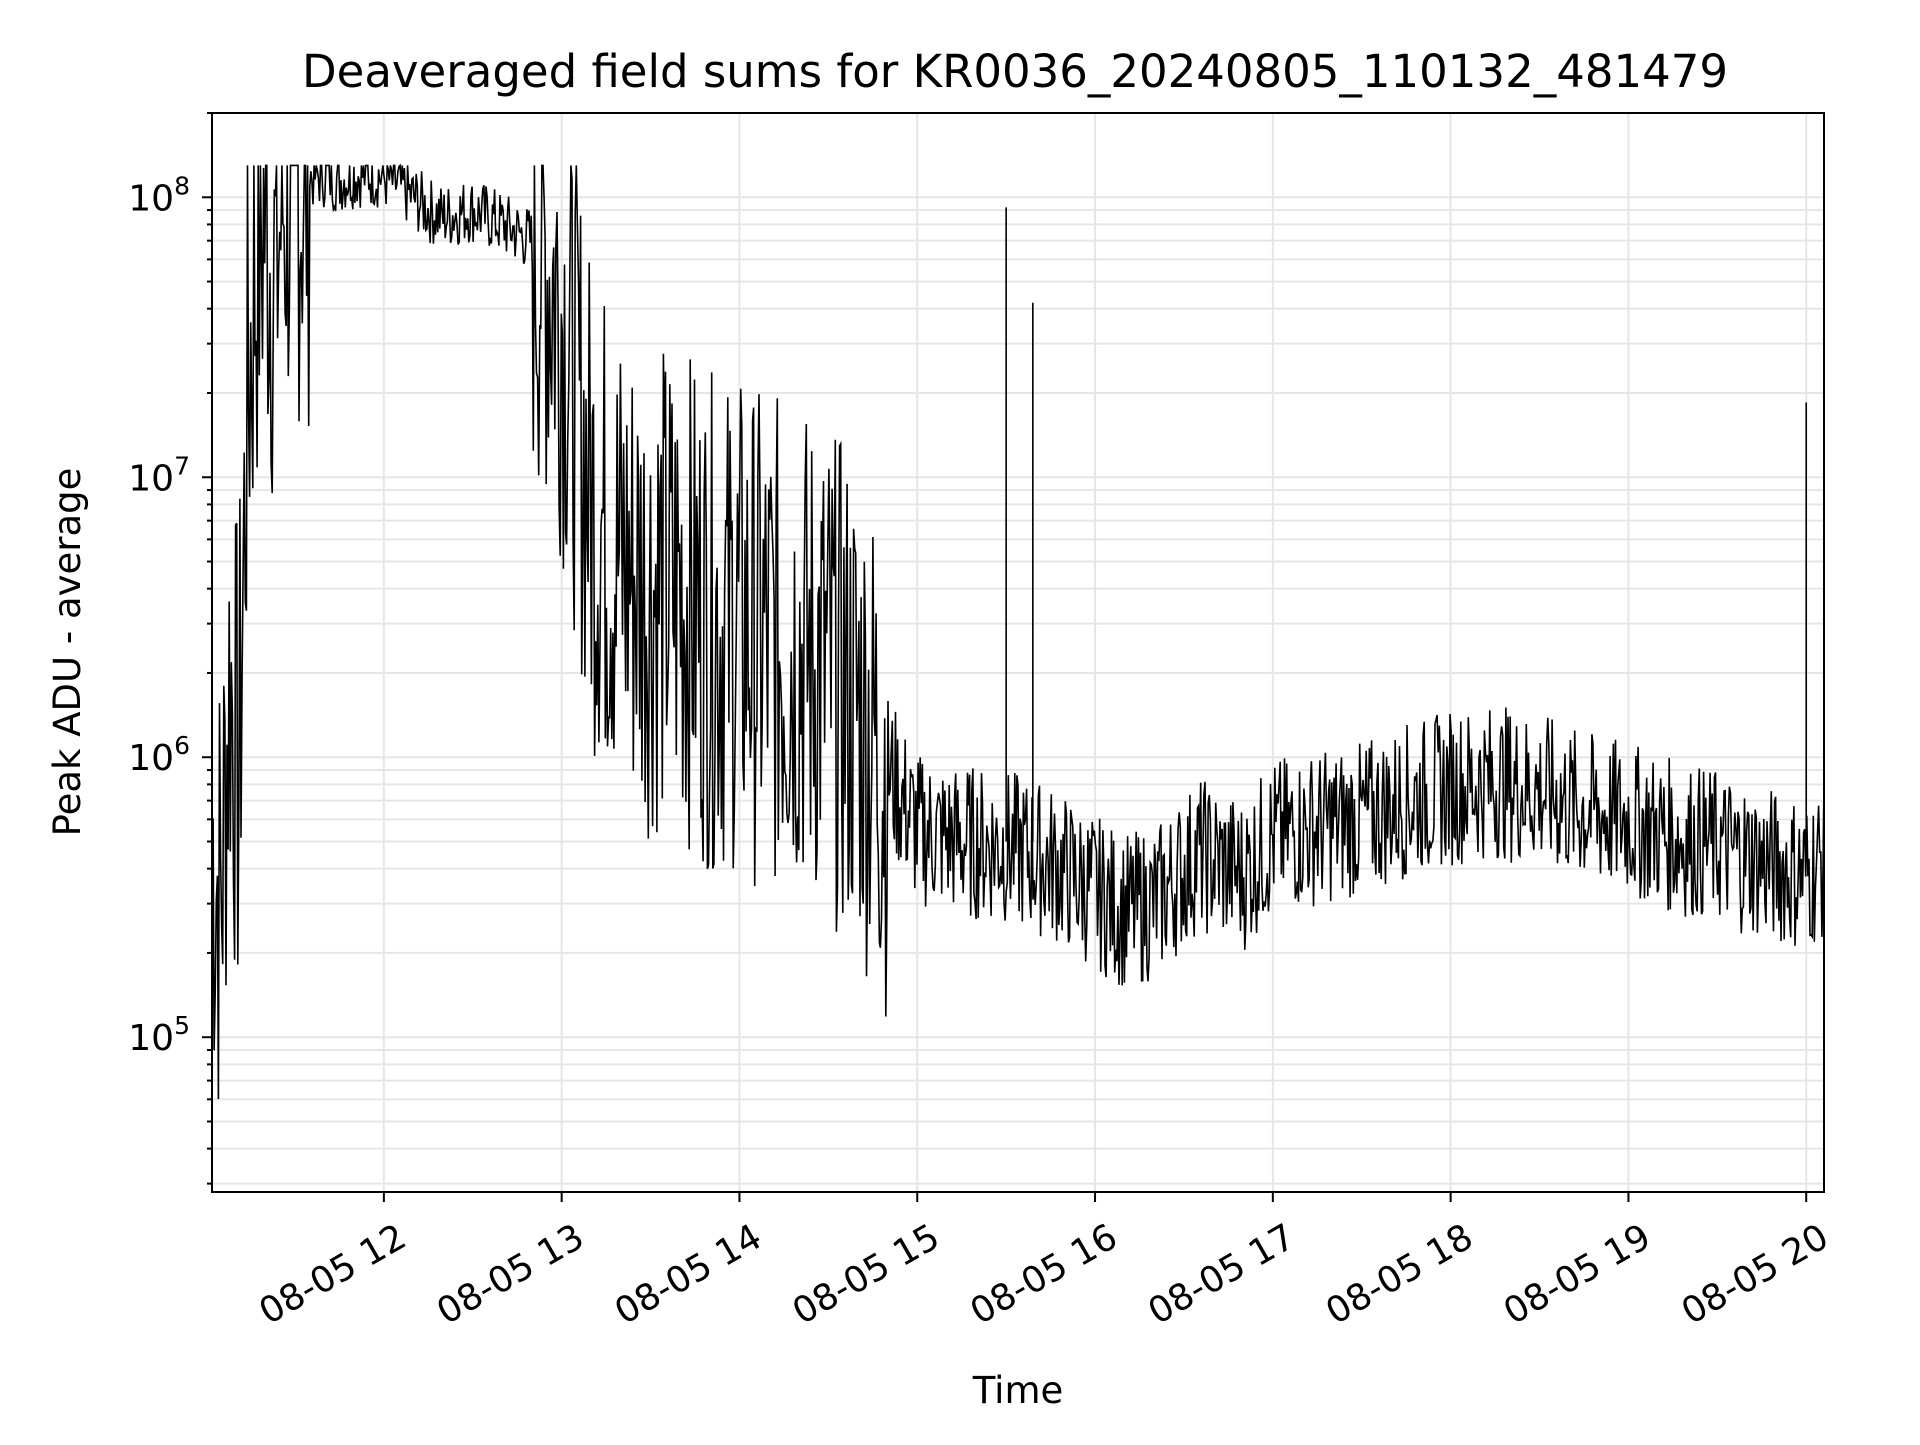 The height and width of the screenshot is (1445, 1920). What do you see at coordinates (170, 648) in the screenshot?
I see `y-axis: 10⁵ 10⁶ 10⁷ 10⁸` at bounding box center [170, 648].